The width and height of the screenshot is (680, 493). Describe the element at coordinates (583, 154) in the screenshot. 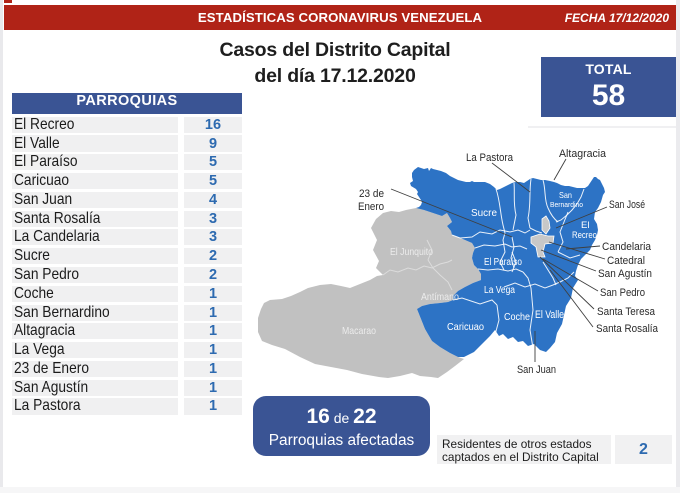

I see `svg-text: Altagracia` at that location.